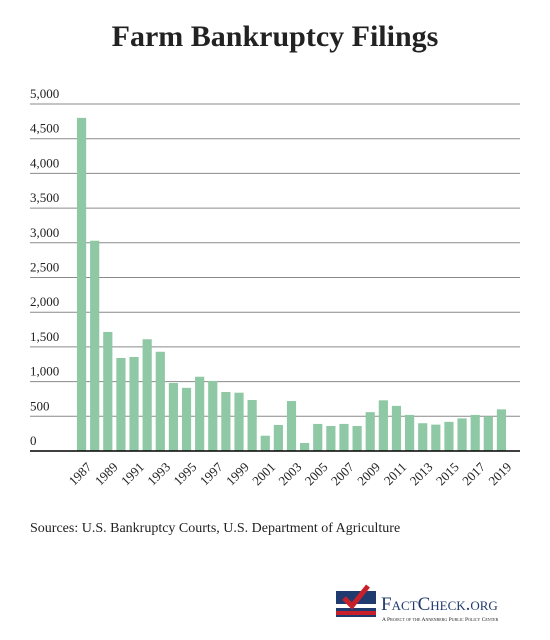  Describe the element at coordinates (44, 162) in the screenshot. I see `y-tick-label: 4,000` at that location.